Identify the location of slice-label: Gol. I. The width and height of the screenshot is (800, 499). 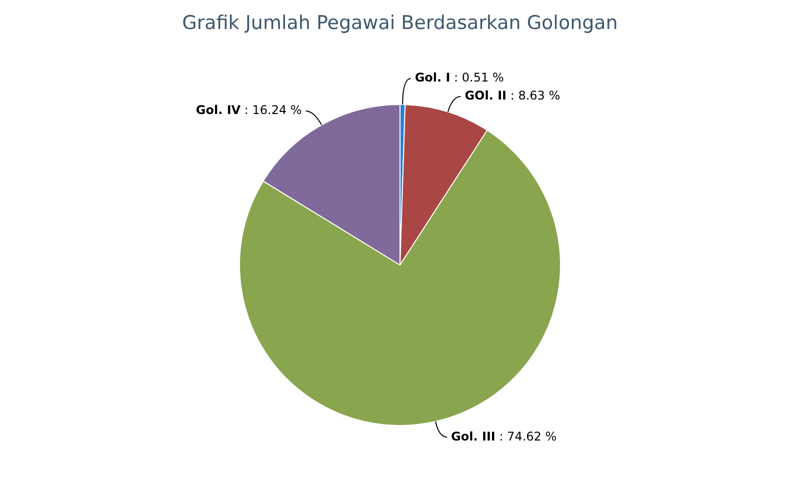
(432, 77).